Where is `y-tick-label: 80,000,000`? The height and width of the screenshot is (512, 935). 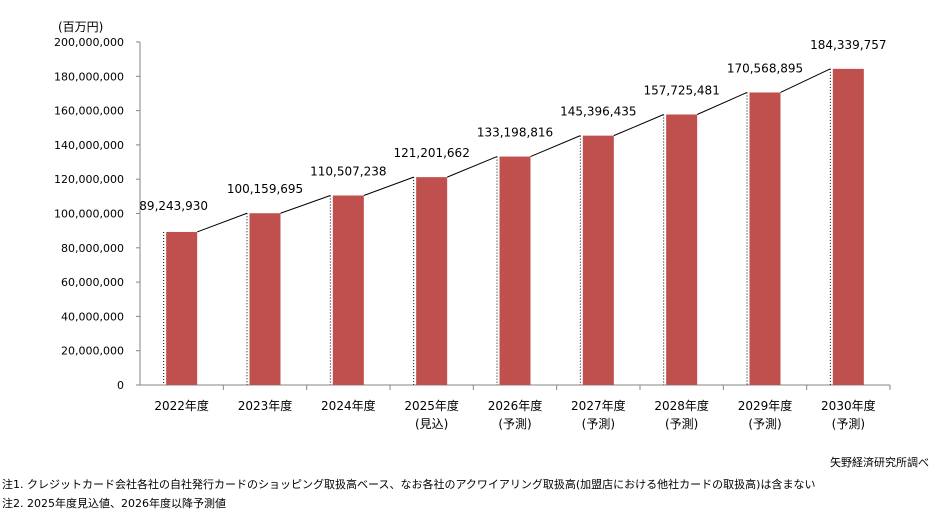 y-tick-label: 80,000,000 is located at coordinates (92, 248).